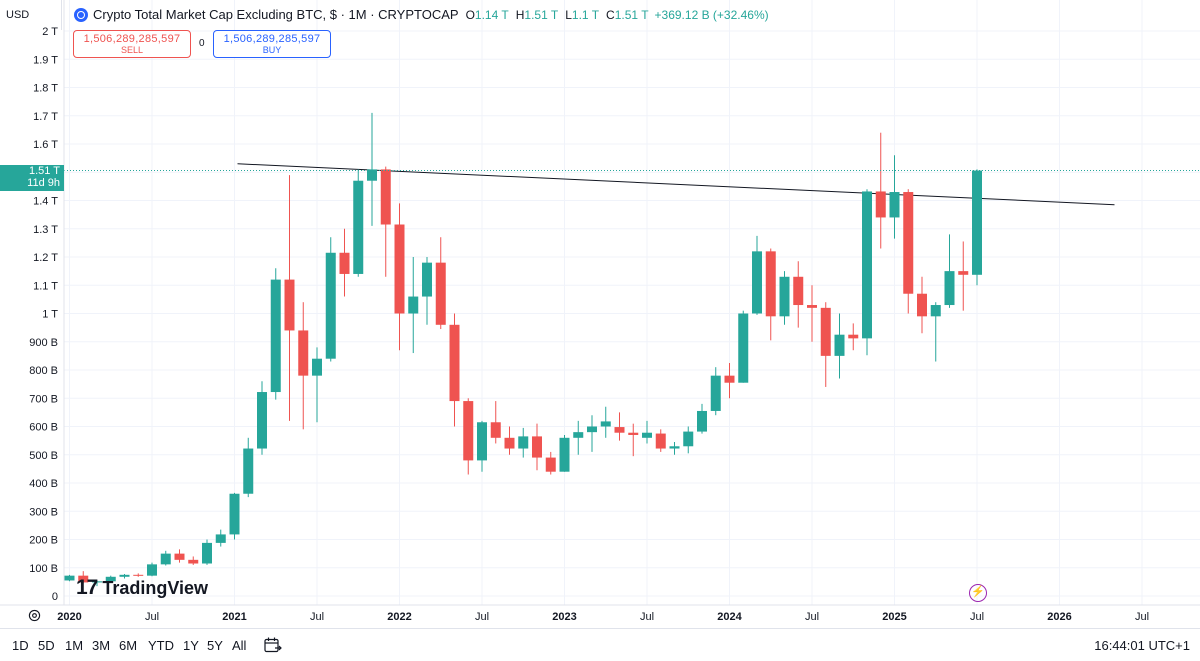 The image size is (1200, 661). I want to click on tradingview-logo: 17 TradingView, so click(142, 588).